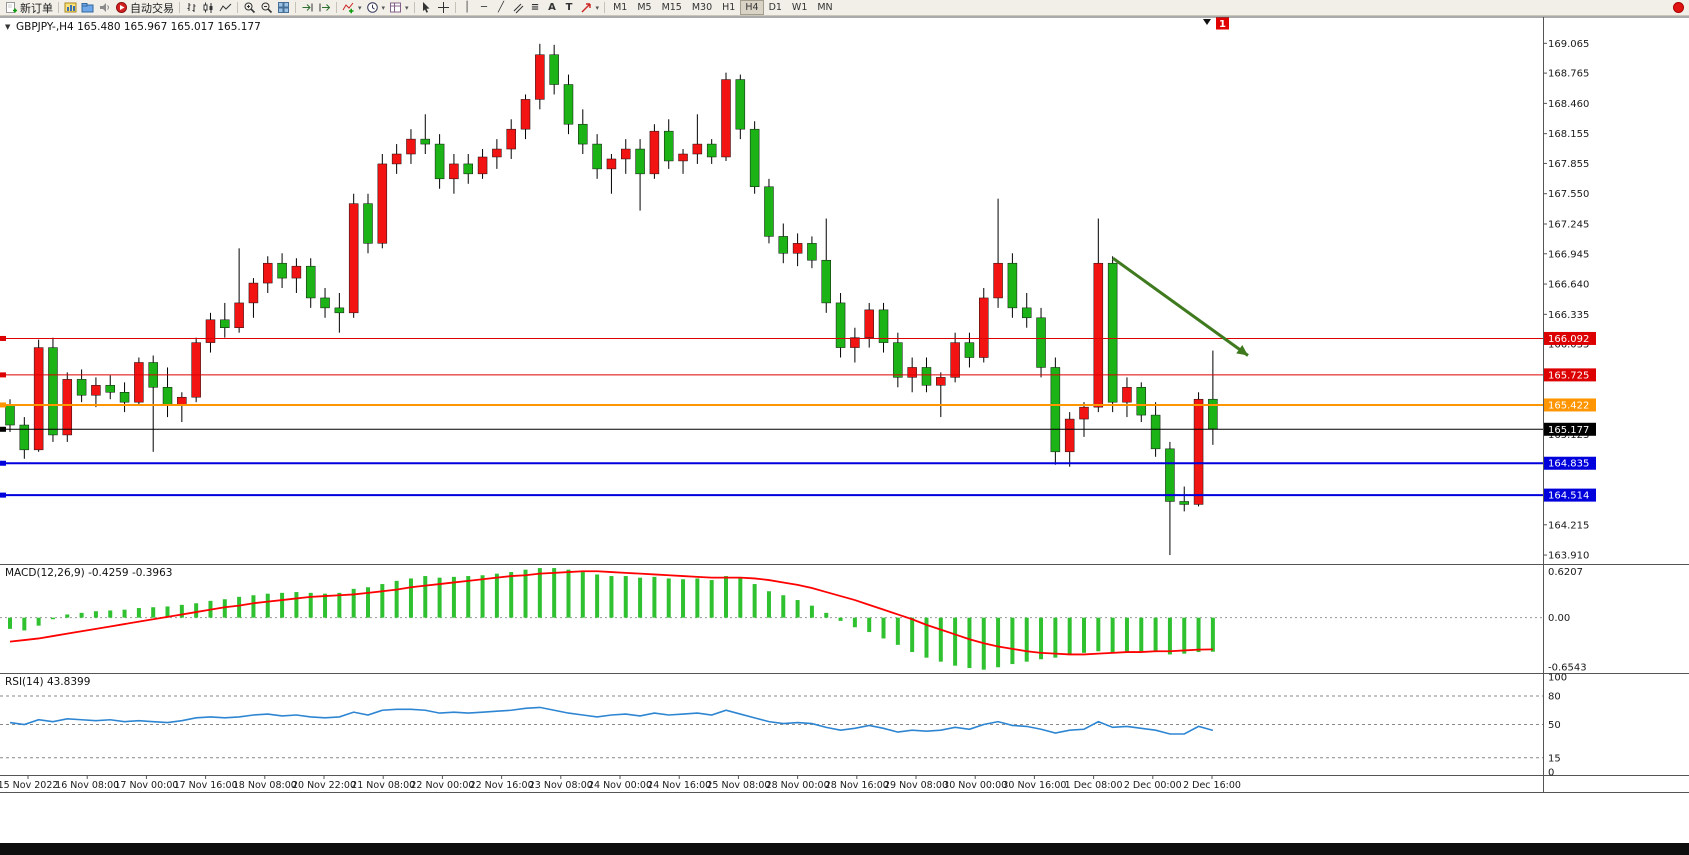  Describe the element at coordinates (1678, 8) in the screenshot. I see `notifications-button` at that location.